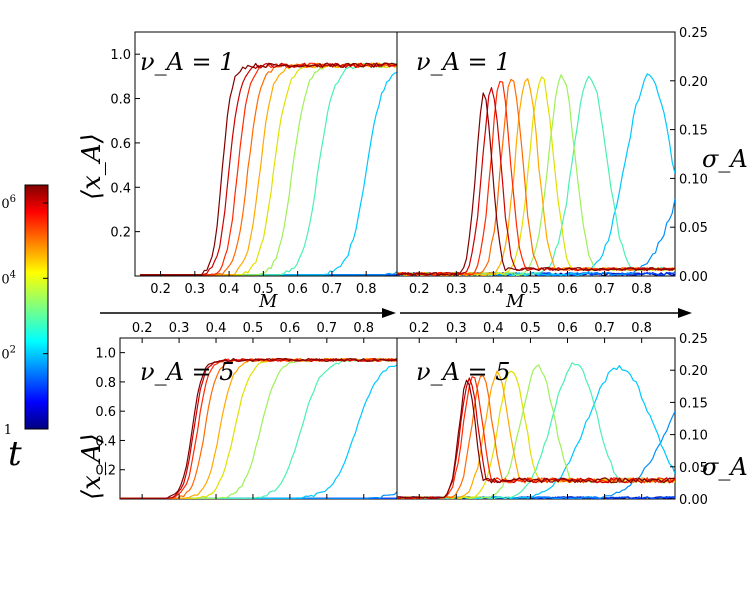 This screenshot has width=747, height=616. Describe the element at coordinates (463, 62) in the screenshot. I see `panel-title-nu1-right: ν_A = 1` at that location.